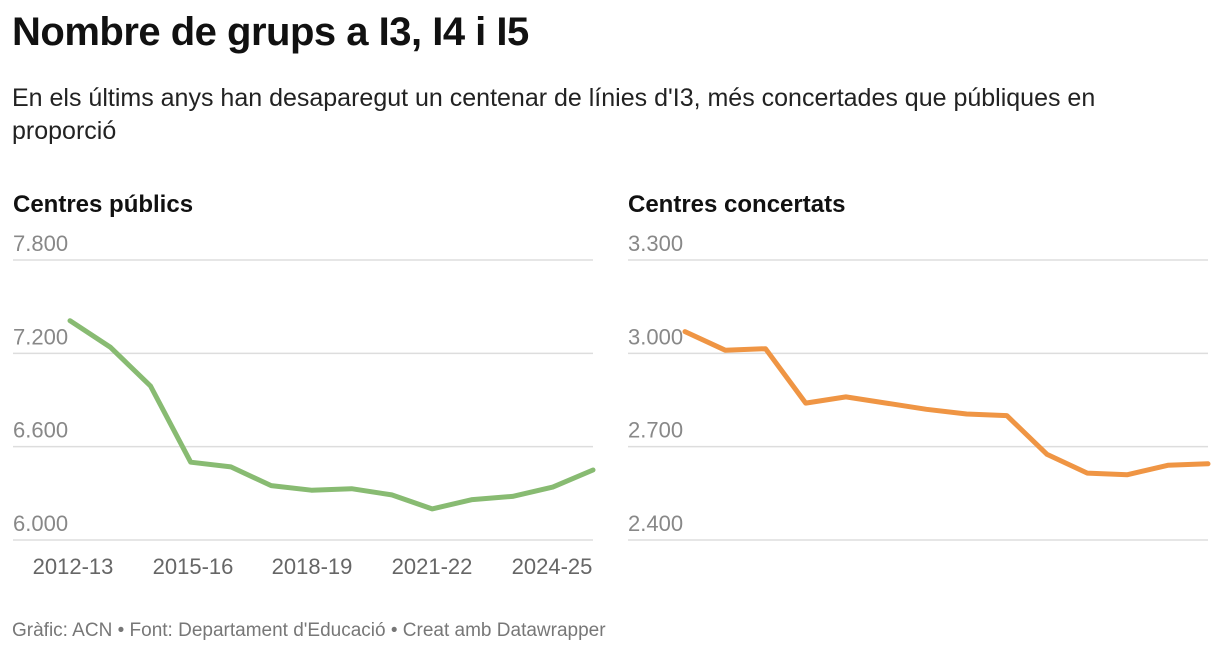  Describe the element at coordinates (432, 566) in the screenshot. I see `x-tick-label: 2021-22` at that location.